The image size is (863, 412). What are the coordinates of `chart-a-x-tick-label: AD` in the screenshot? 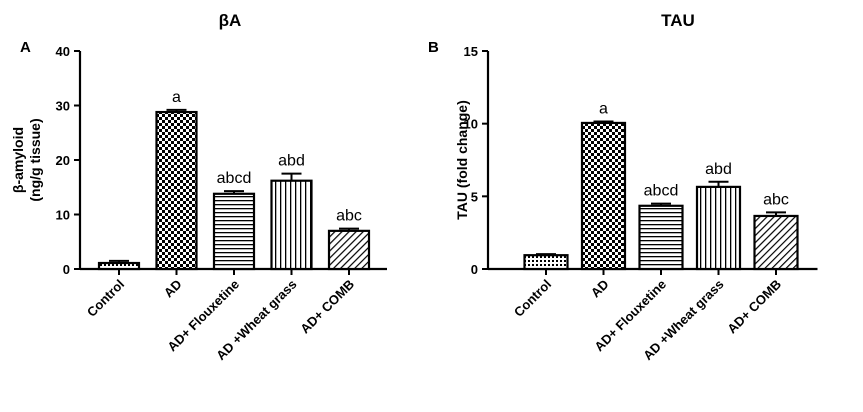 It's located at (173, 289).